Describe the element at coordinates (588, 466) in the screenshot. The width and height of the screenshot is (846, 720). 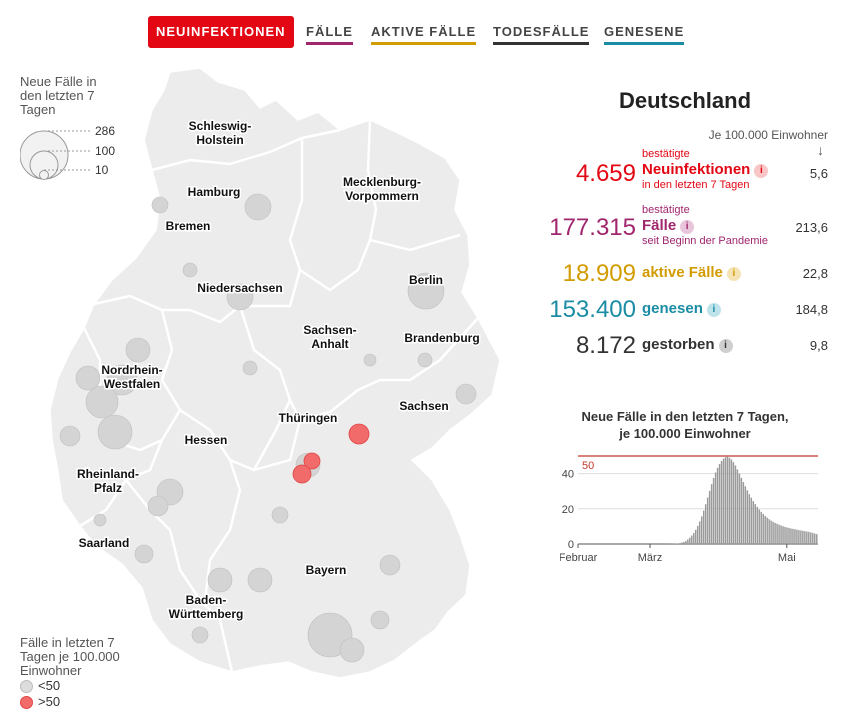
I see `threshold-label: 50` at that location.